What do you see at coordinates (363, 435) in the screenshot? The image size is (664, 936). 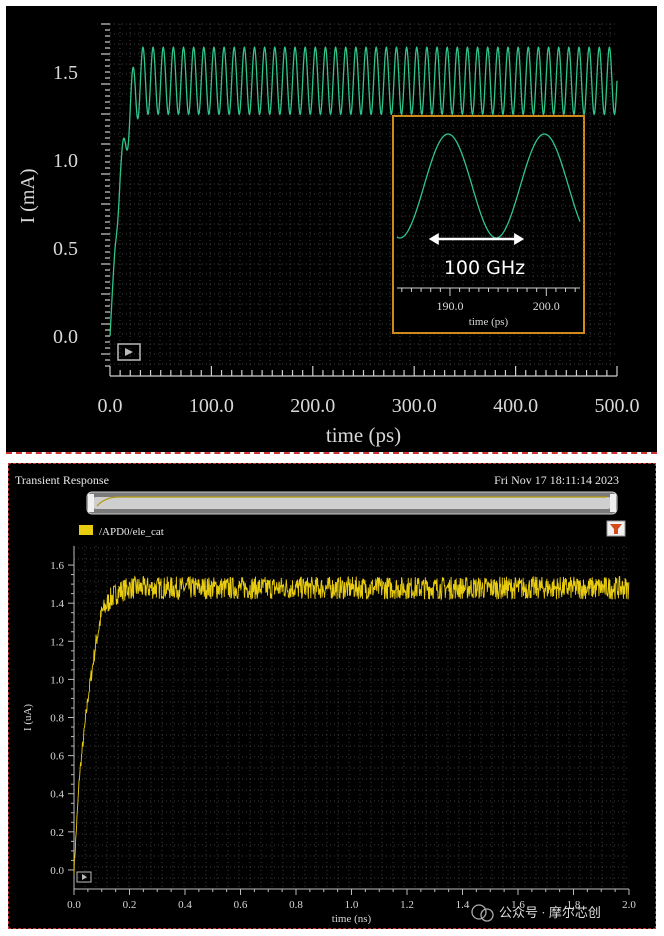 I see `x-axis-title: time (ps)` at bounding box center [363, 435].